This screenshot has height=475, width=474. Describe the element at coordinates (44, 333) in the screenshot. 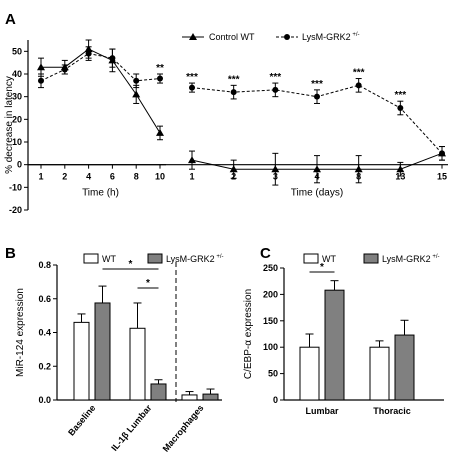

I see `panel-b-y-tick-label: 0.4` at that location.